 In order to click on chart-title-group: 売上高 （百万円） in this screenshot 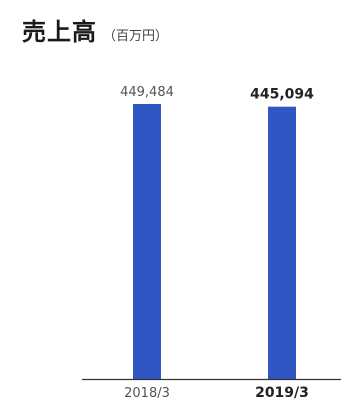, I will do `click(95, 29)`.